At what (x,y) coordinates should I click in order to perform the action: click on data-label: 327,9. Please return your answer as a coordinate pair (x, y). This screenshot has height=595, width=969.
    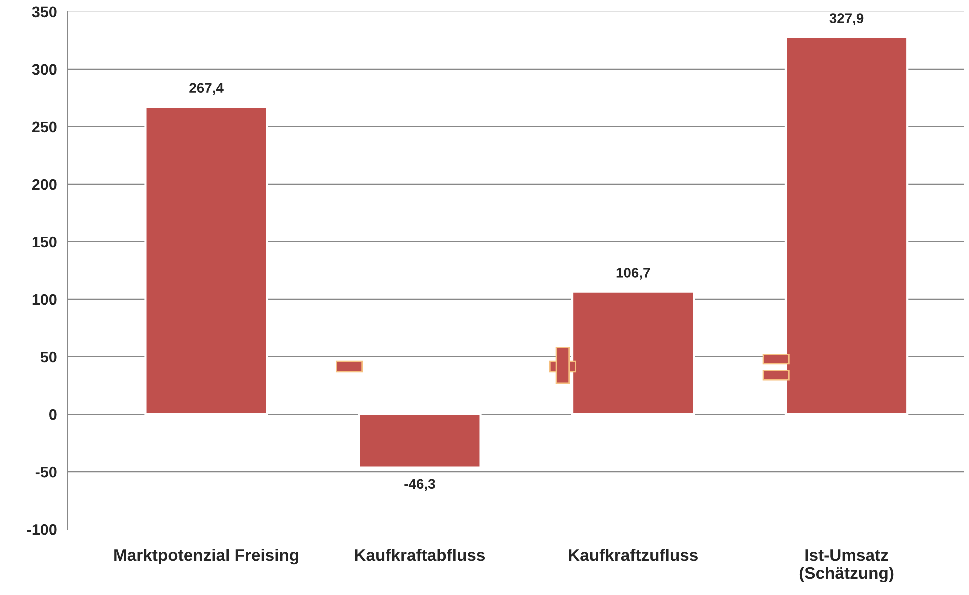
    Looking at the image, I should click on (847, 20).